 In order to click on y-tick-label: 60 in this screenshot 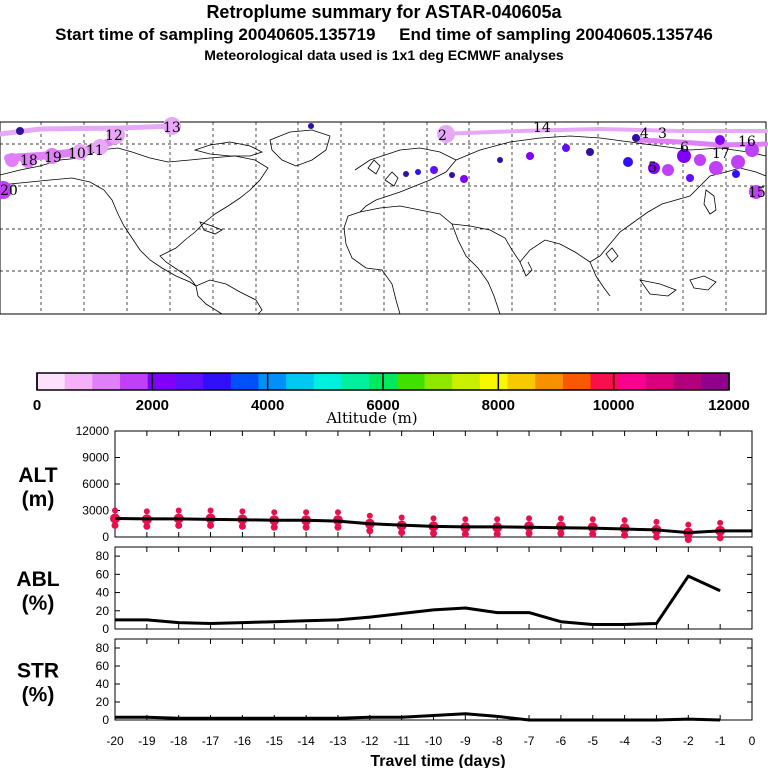, I will do `click(103, 666)`.